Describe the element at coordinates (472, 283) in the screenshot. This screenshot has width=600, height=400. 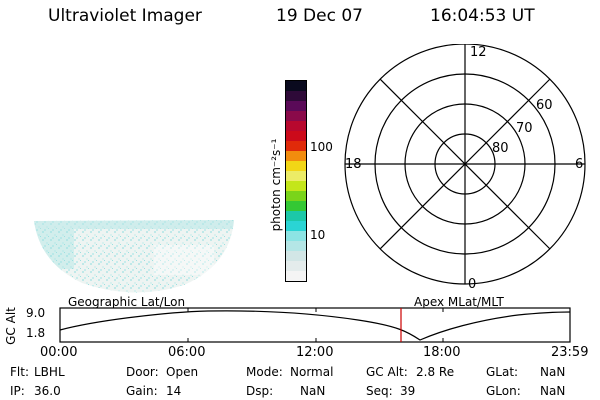
I see `mlt-label-0: 0` at that location.